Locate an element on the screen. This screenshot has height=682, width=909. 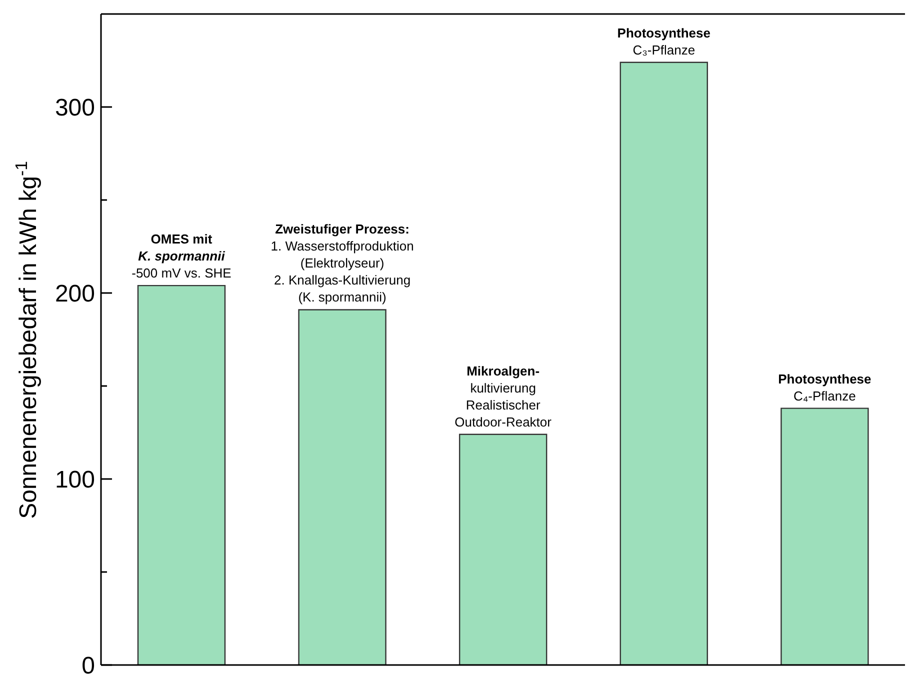
y-tick-label: 100 is located at coordinates (74, 480).